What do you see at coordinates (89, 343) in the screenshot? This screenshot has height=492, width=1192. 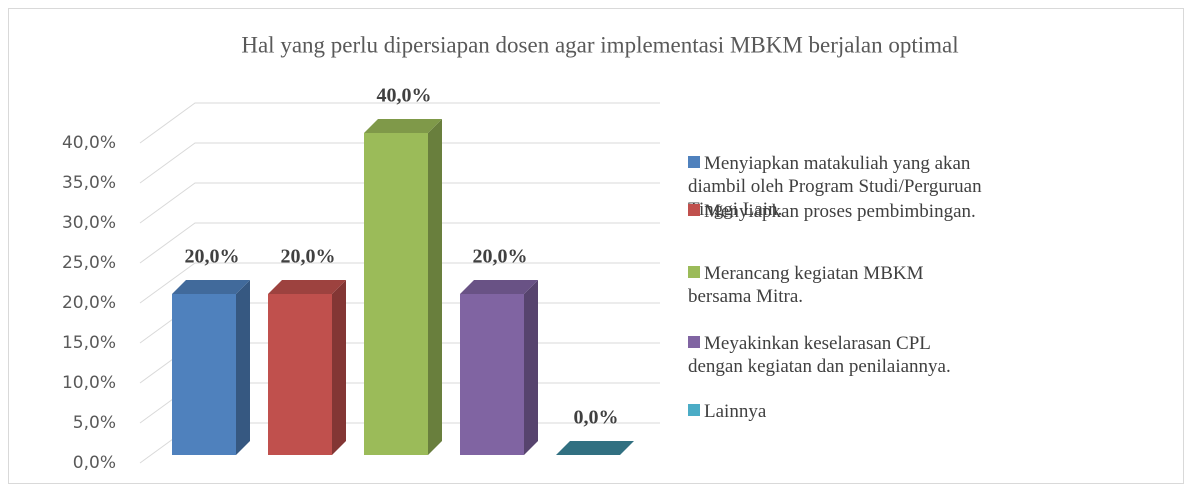 I see `y-tick-label: 15,0%` at bounding box center [89, 343].